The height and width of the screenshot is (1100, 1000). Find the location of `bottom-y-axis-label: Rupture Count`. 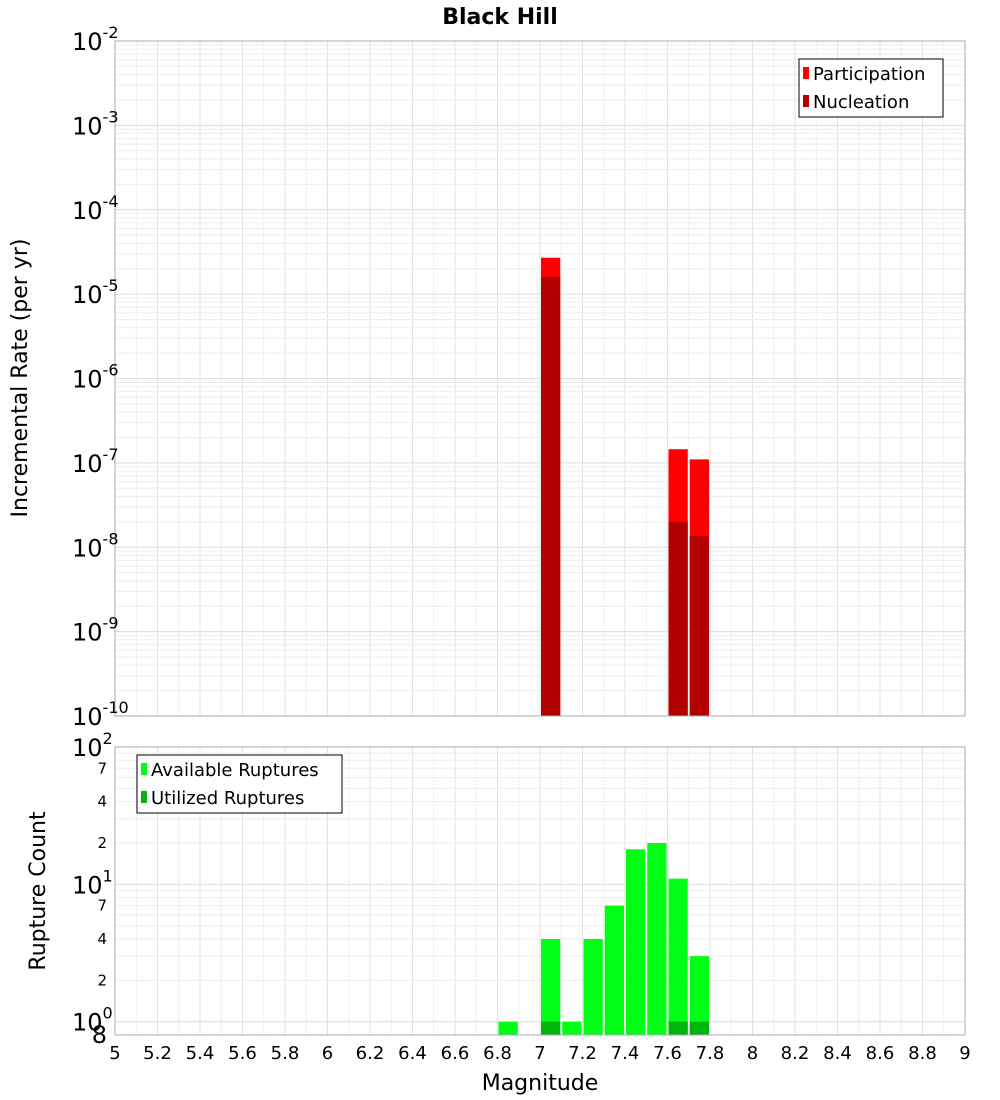

bottom-y-axis-label: Rupture Count is located at coordinates (38, 891).